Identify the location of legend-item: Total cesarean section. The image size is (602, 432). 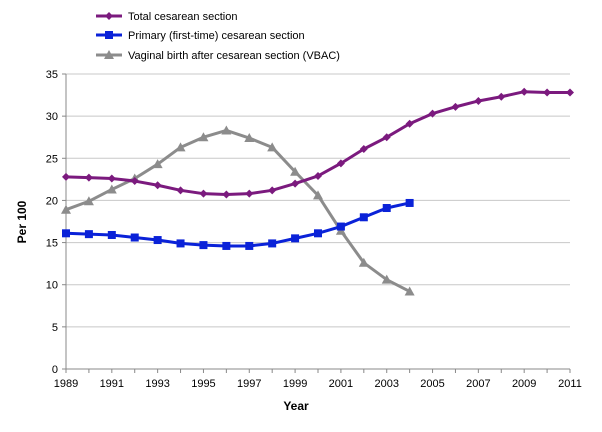
(166, 17).